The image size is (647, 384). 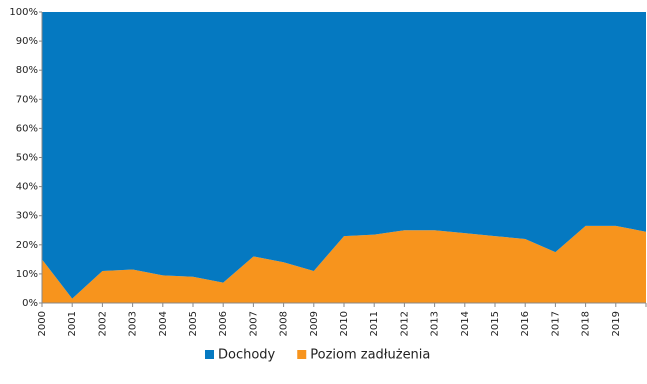 What do you see at coordinates (133, 323) in the screenshot?
I see `x-tick-label: 2003` at bounding box center [133, 323].